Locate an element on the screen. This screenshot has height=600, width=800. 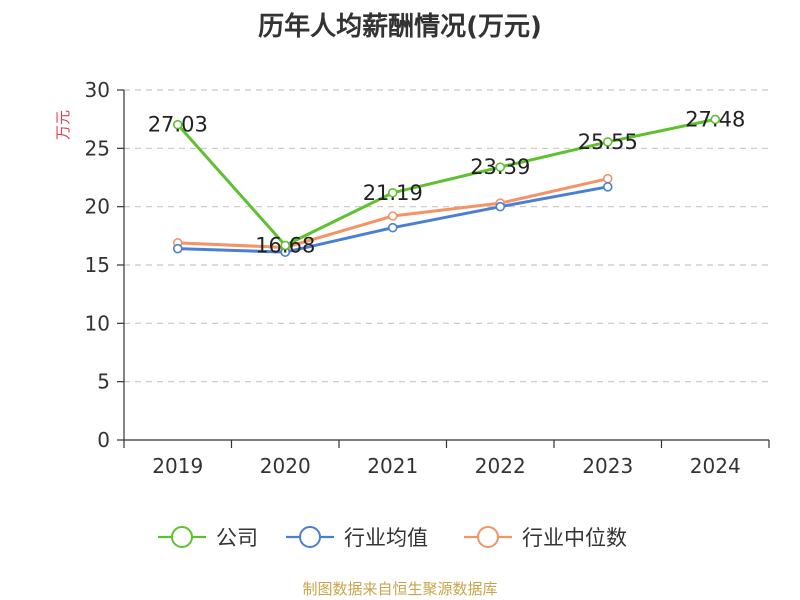
data-label: 27.03 is located at coordinates (178, 125).